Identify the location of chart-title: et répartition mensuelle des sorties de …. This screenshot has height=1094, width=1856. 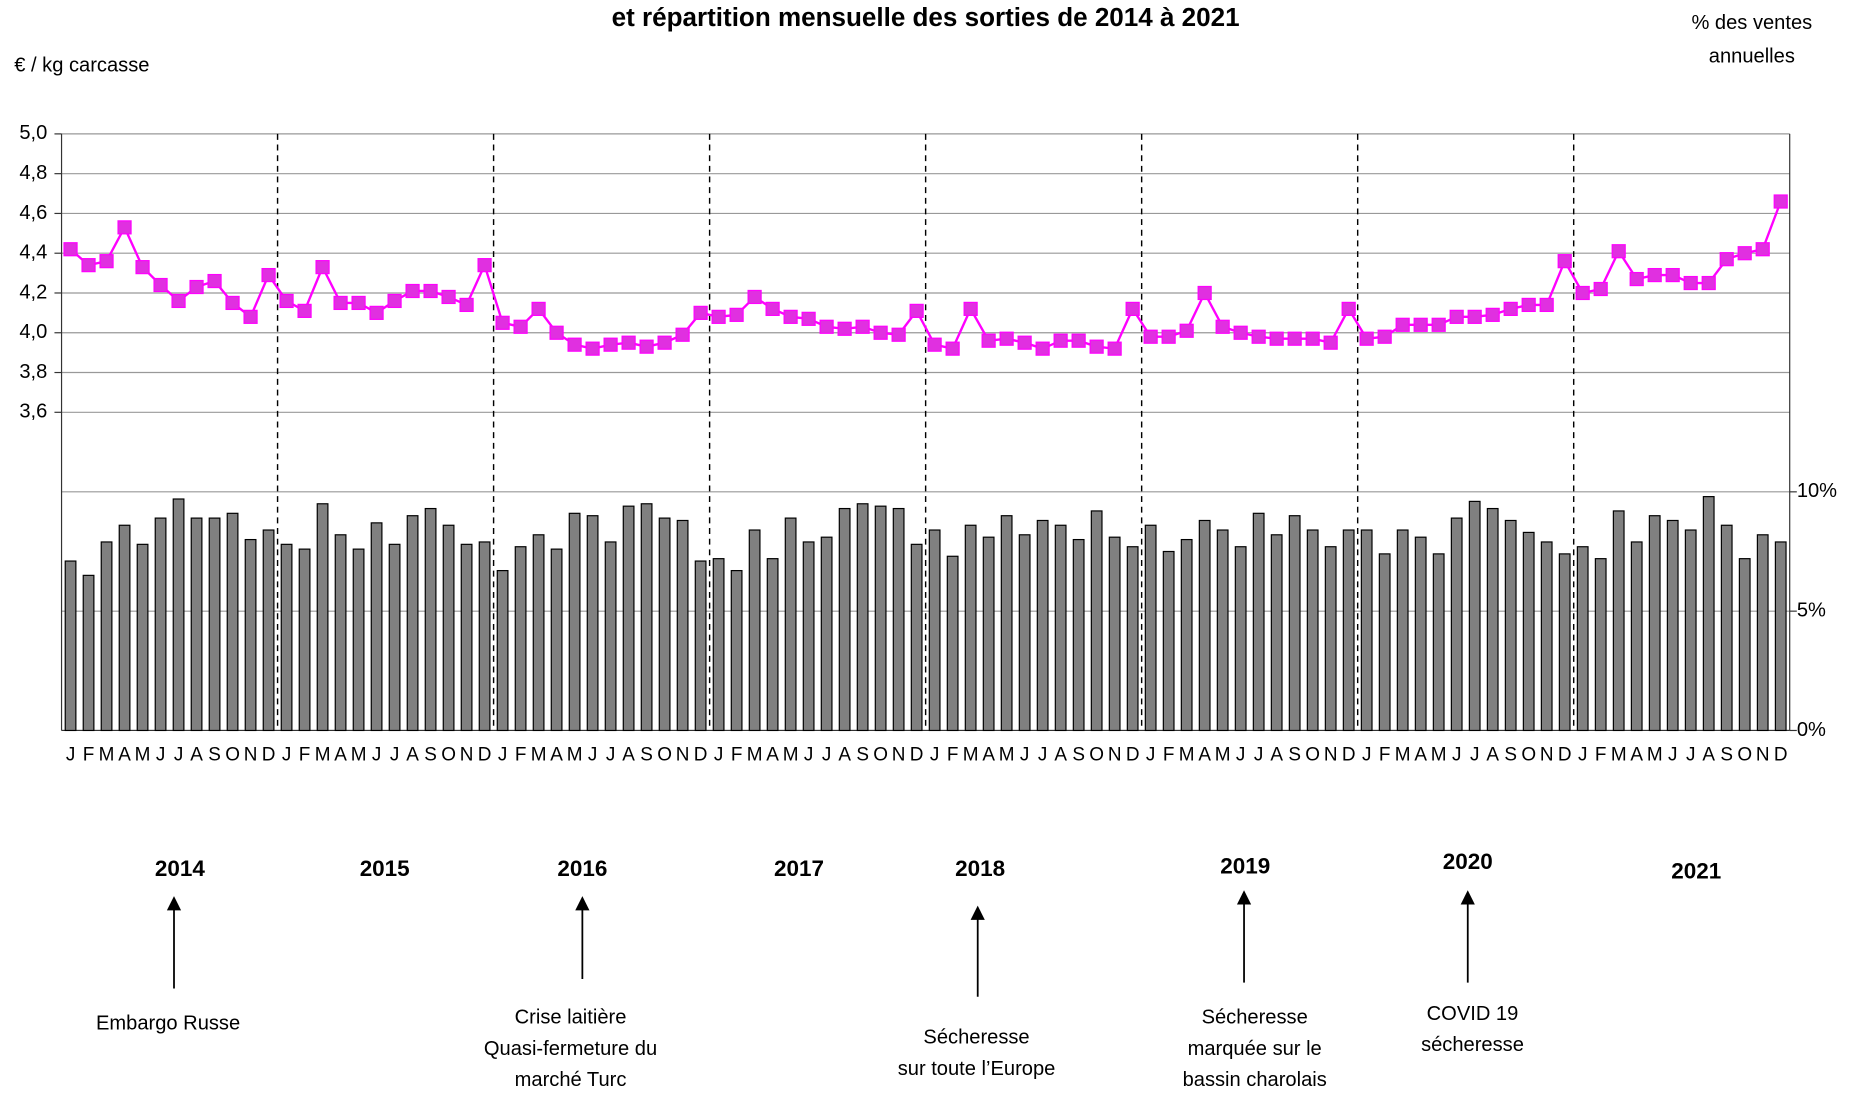
(926, 17).